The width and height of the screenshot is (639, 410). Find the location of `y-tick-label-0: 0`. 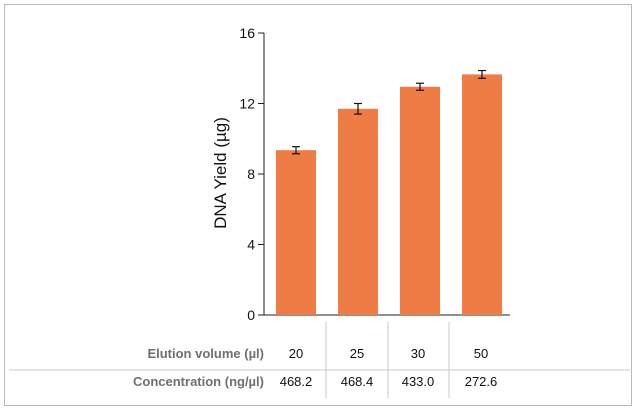

y-tick-label-0: 0 is located at coordinates (251, 315).